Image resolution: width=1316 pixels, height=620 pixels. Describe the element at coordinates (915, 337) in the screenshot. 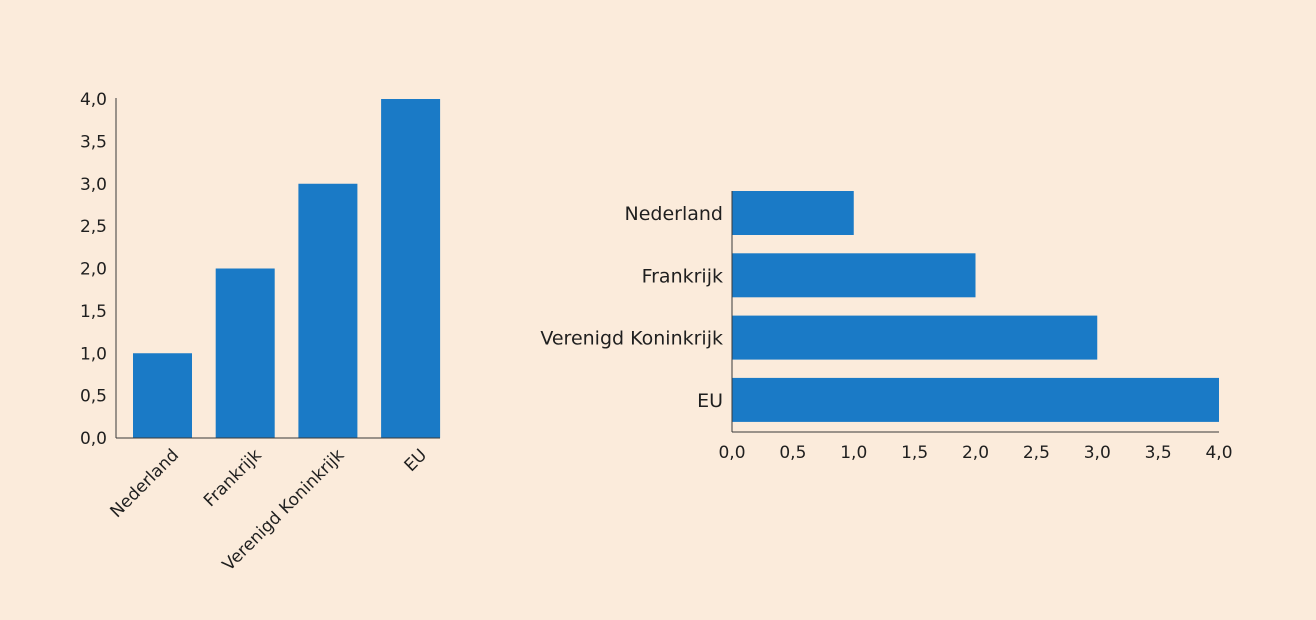

I see `hbar-verenigd-koninkrijk` at that location.